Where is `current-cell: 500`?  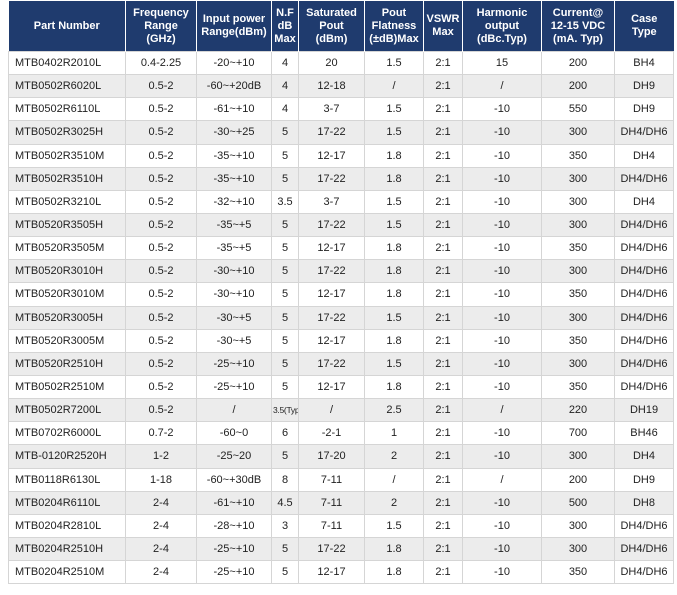
current-cell: 500 is located at coordinates (578, 502).